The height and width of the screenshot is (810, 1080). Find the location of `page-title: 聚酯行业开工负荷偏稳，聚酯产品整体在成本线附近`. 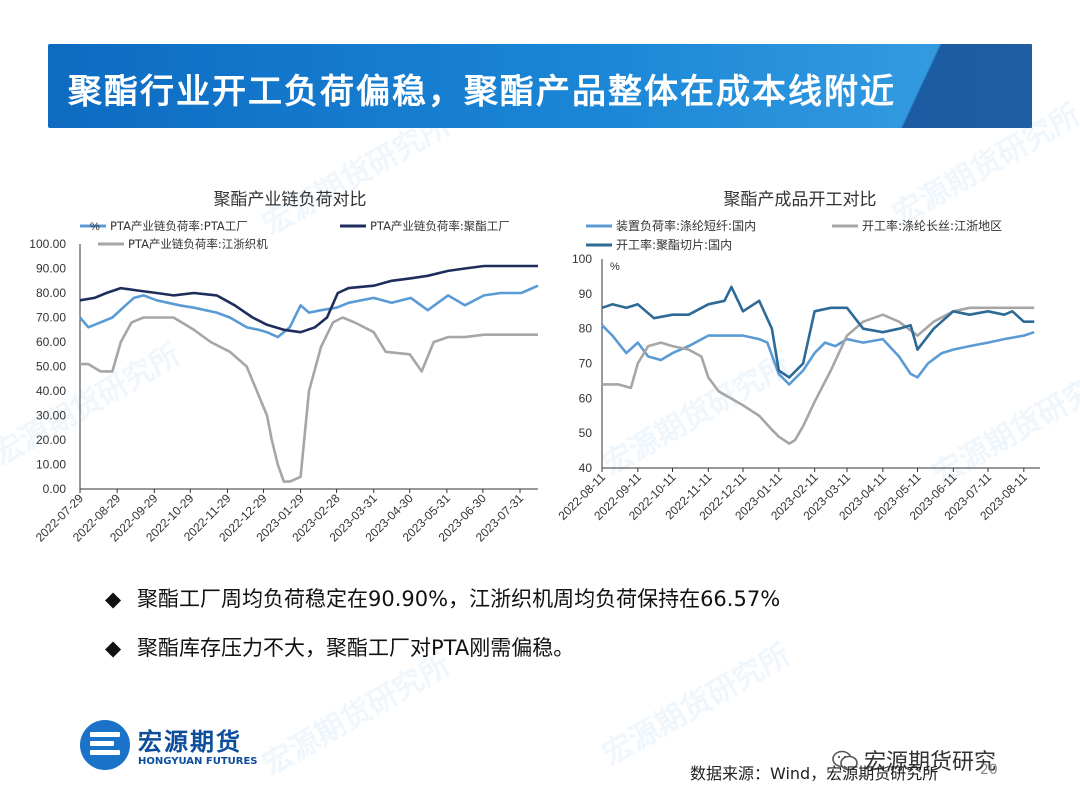

page-title: 聚酯行业开工负荷偏稳，聚酯产品整体在成本线附近 is located at coordinates (482, 92).